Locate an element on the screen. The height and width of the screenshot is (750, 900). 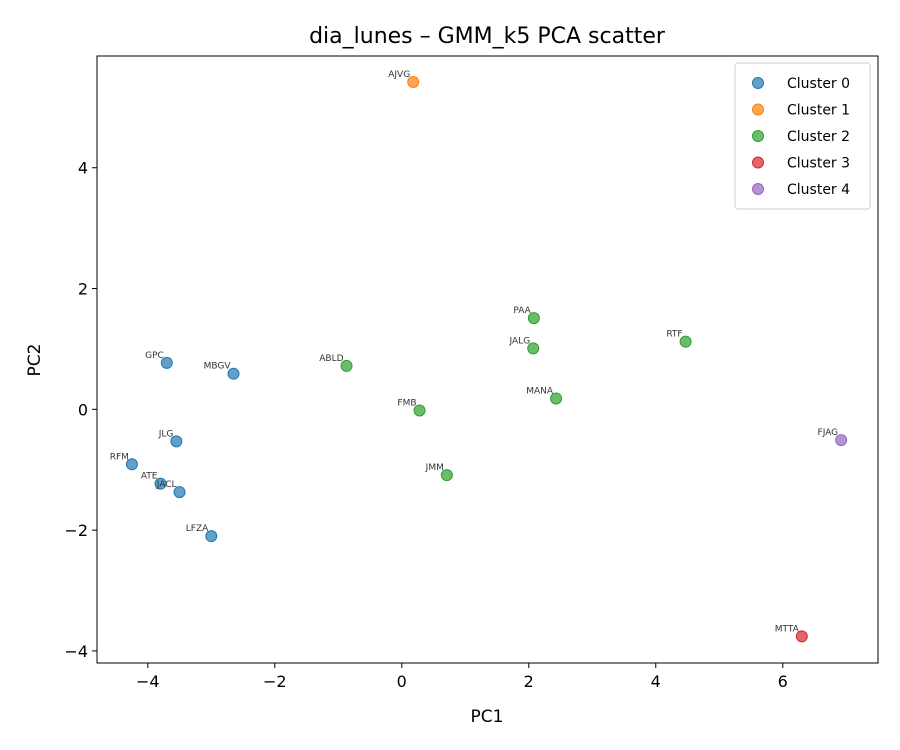
x-tick-label: 2 is located at coordinates (529, 681).